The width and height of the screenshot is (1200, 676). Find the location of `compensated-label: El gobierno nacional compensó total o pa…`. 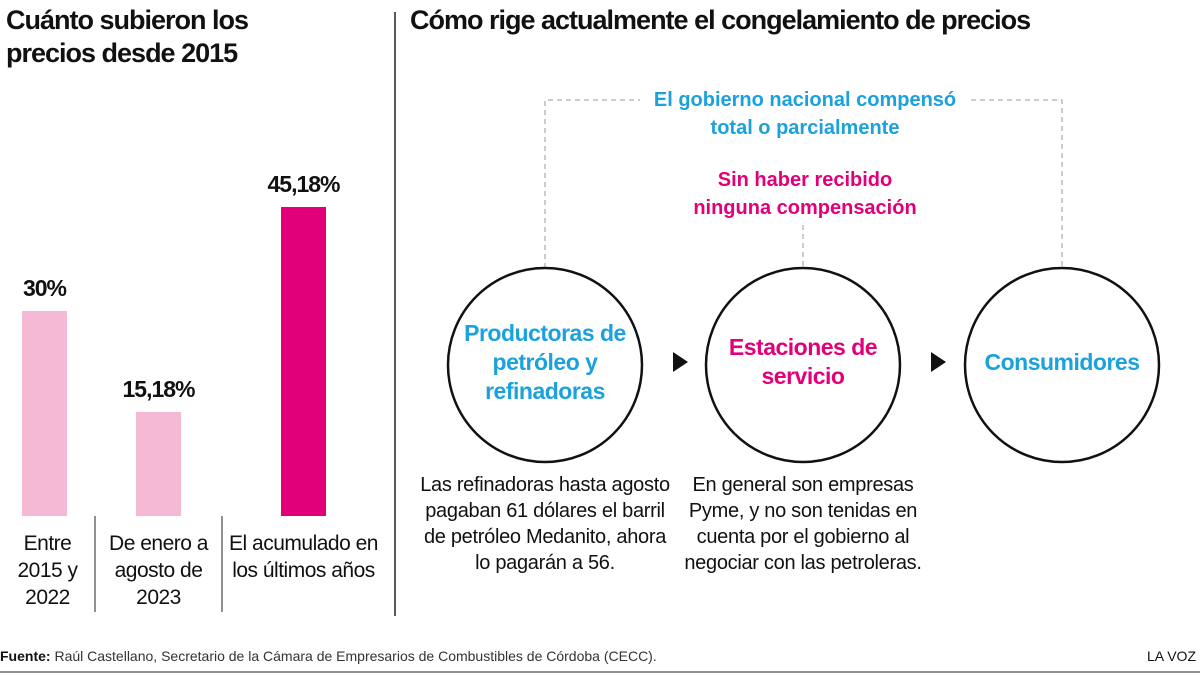

compensated-label: El gobierno nacional compensó total o pa… is located at coordinates (805, 114).